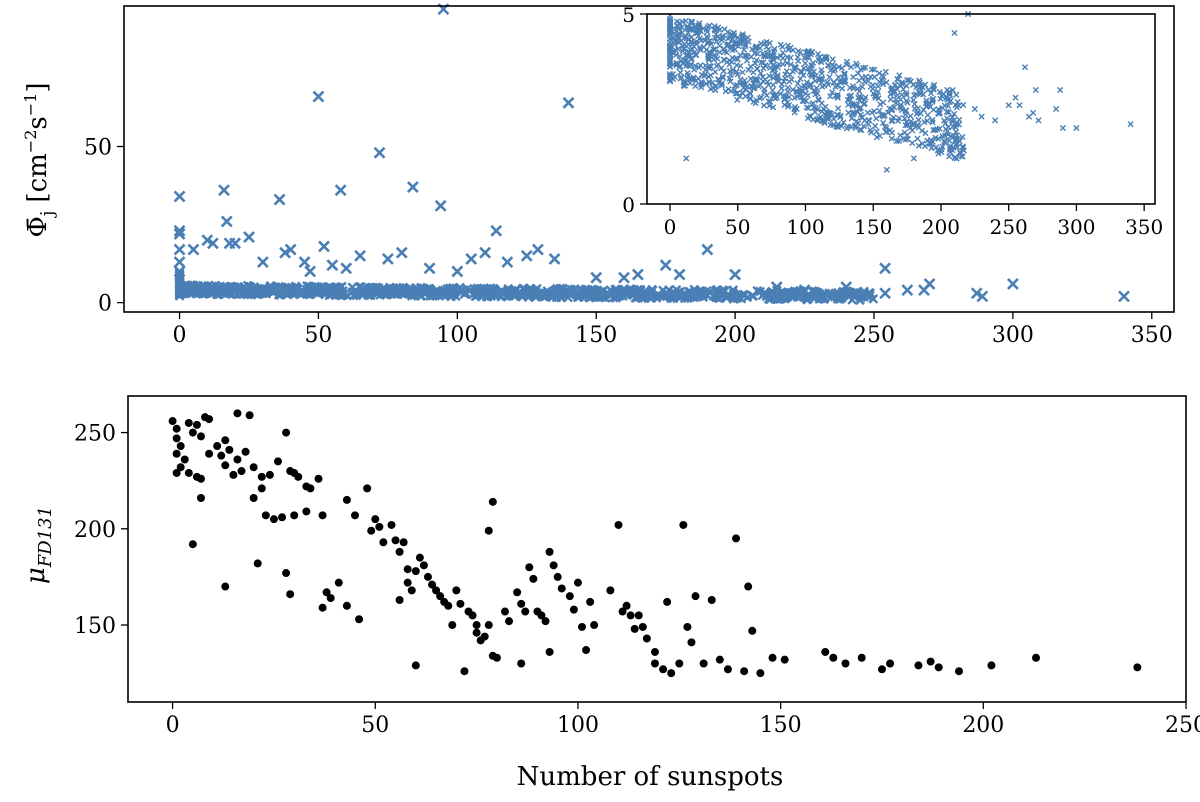  What do you see at coordinates (628, 205) in the screenshot?
I see `y-tick-label: 0` at bounding box center [628, 205].